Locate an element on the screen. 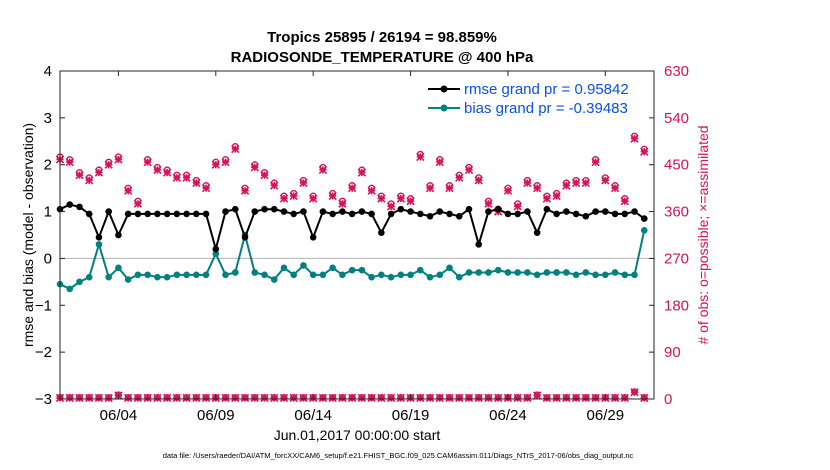 The width and height of the screenshot is (830, 470). y-left-tick-label: −3 is located at coordinates (43, 399).